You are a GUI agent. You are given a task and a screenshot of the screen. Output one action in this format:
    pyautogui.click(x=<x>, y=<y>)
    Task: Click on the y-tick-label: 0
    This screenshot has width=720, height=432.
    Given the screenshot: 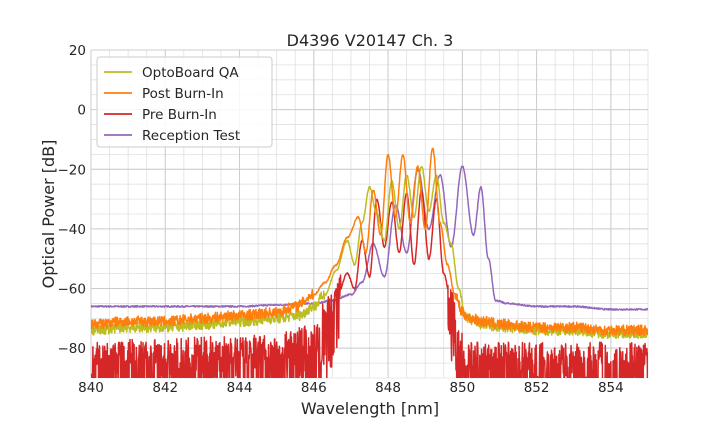 What is the action you would take?
    pyautogui.click(x=81, y=111)
    